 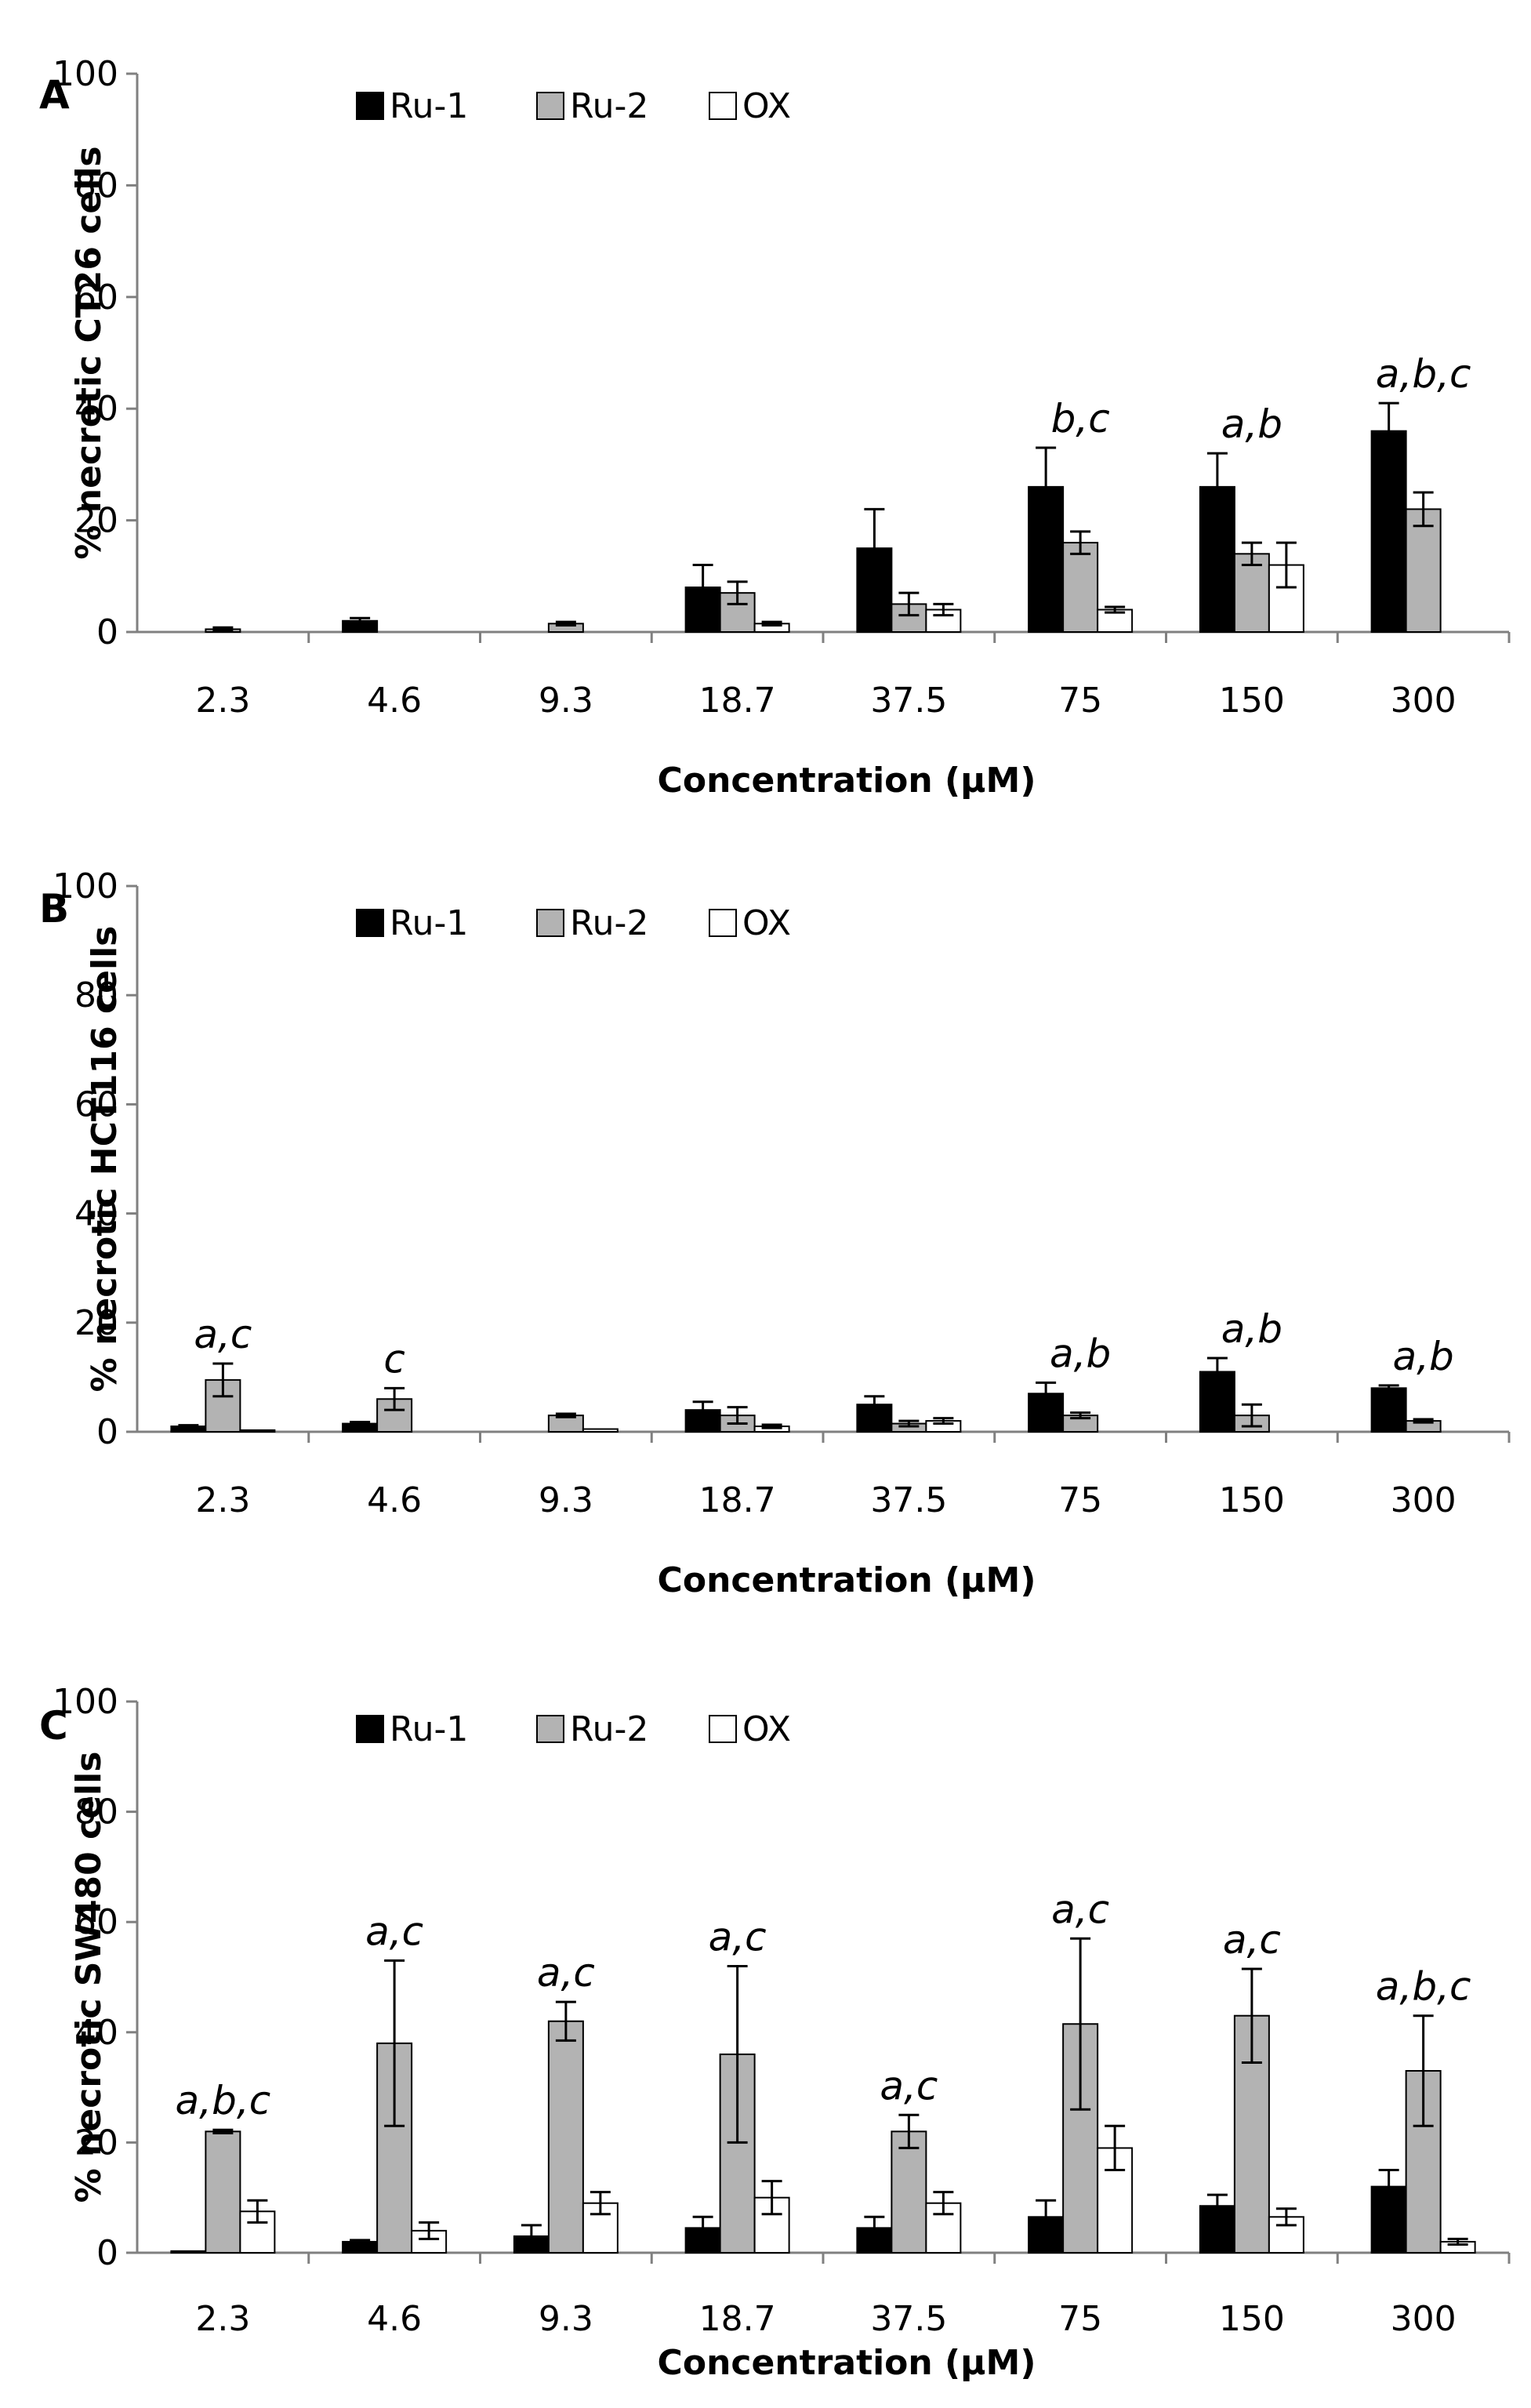 What do you see at coordinates (1081, 419) in the screenshot?
I see `significance-label: b,c` at bounding box center [1081, 419].